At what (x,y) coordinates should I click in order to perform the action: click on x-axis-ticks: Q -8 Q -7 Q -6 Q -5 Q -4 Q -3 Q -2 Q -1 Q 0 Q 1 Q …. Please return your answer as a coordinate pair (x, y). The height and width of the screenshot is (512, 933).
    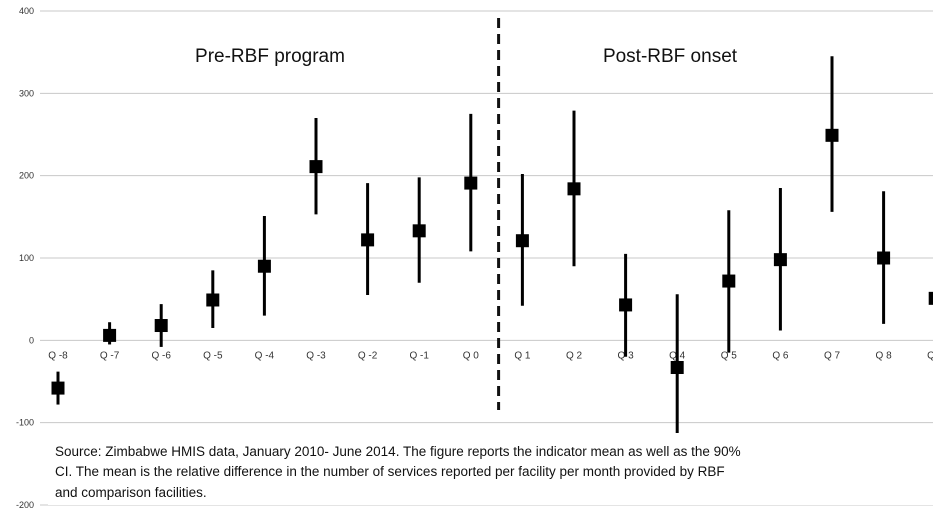
    Looking at the image, I should click on (490, 355).